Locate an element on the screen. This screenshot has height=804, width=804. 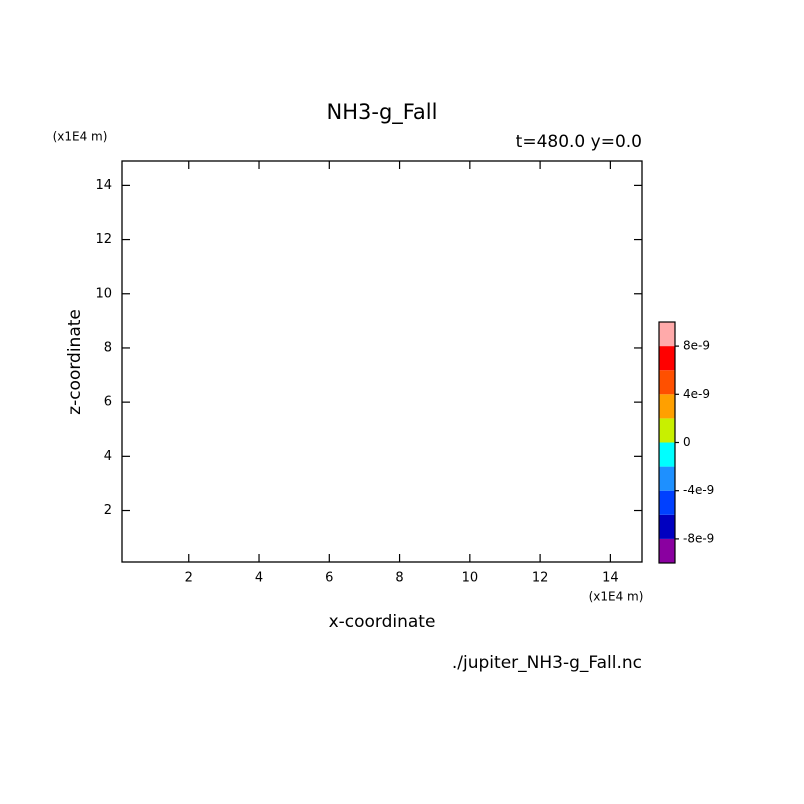
x-tick-label: 8 is located at coordinates (399, 578).